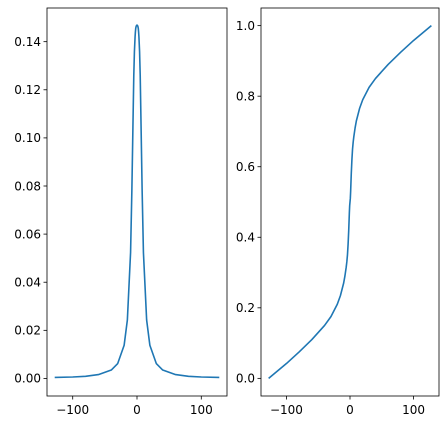  What do you see at coordinates (27, 42) in the screenshot?
I see `y-tick-label: 0.14` at bounding box center [27, 42].